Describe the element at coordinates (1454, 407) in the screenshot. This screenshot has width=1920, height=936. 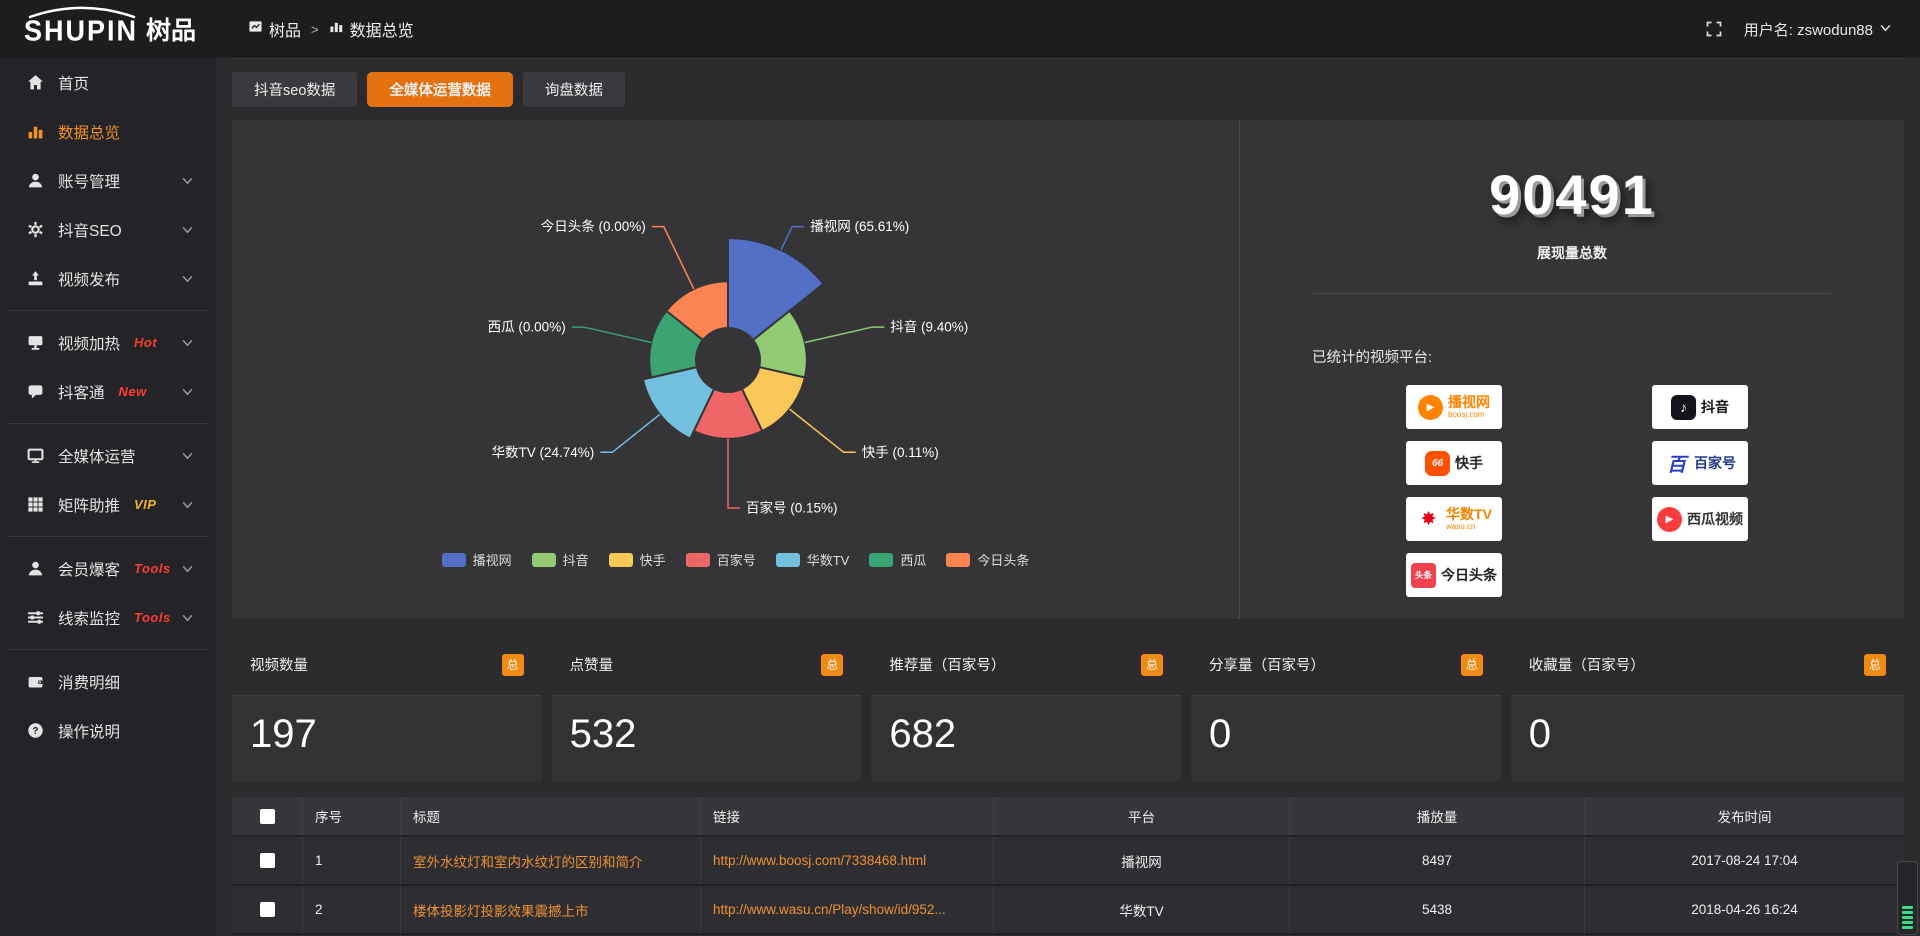
I see `platform-badge-boosj: ▶ 播视网 boosj.com` at that location.